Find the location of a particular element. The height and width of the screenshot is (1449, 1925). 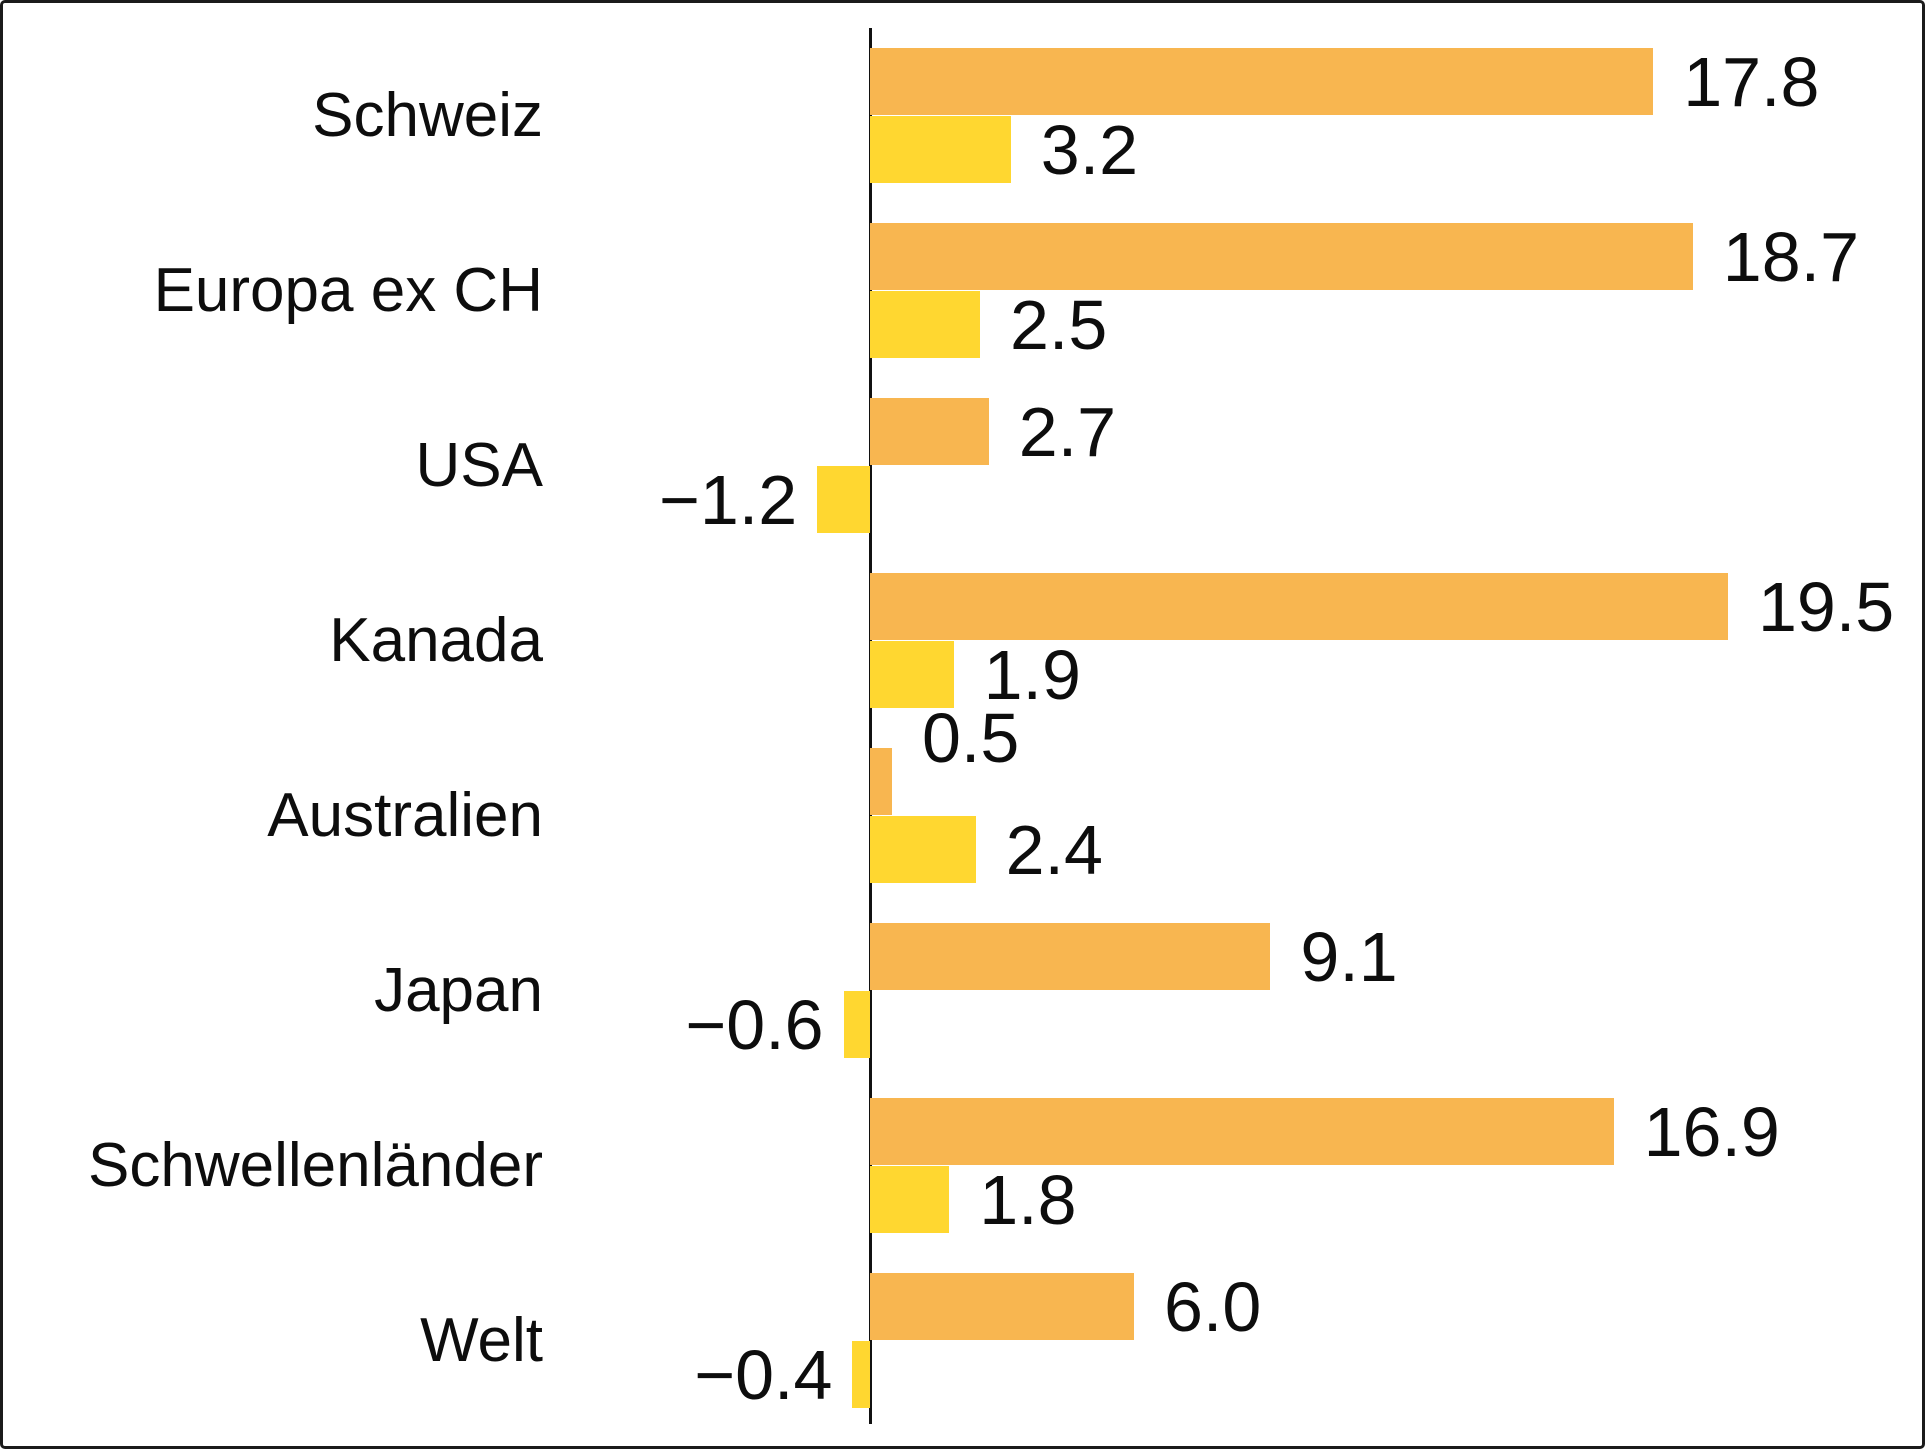

value-label: −0.6 is located at coordinates (754, 1024).